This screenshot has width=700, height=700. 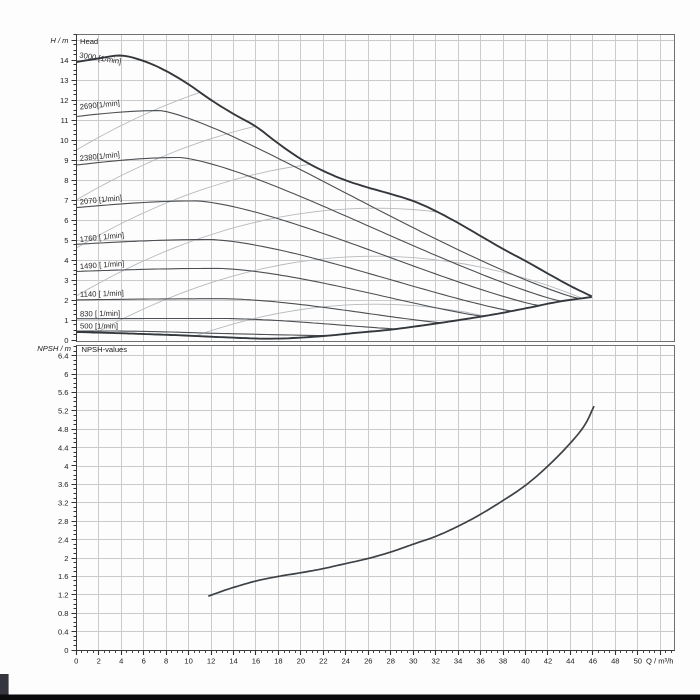 What do you see at coordinates (63, 521) in the screenshot?
I see `svg-text: 2.8` at bounding box center [63, 521].